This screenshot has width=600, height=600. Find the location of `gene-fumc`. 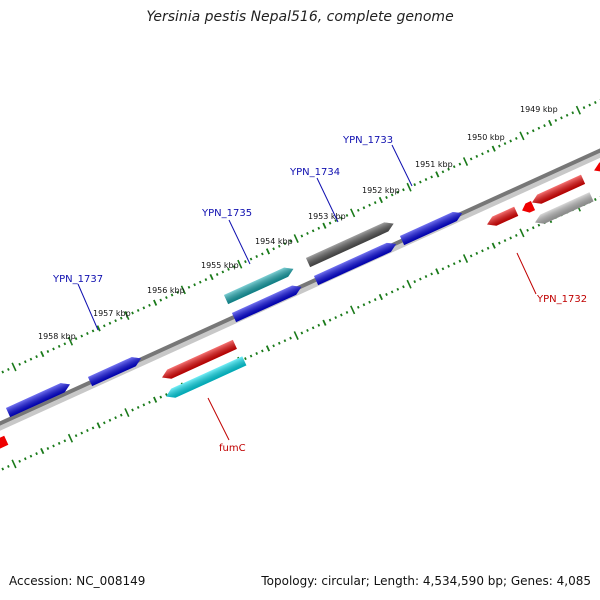

gene-fumc is located at coordinates (205, 378).